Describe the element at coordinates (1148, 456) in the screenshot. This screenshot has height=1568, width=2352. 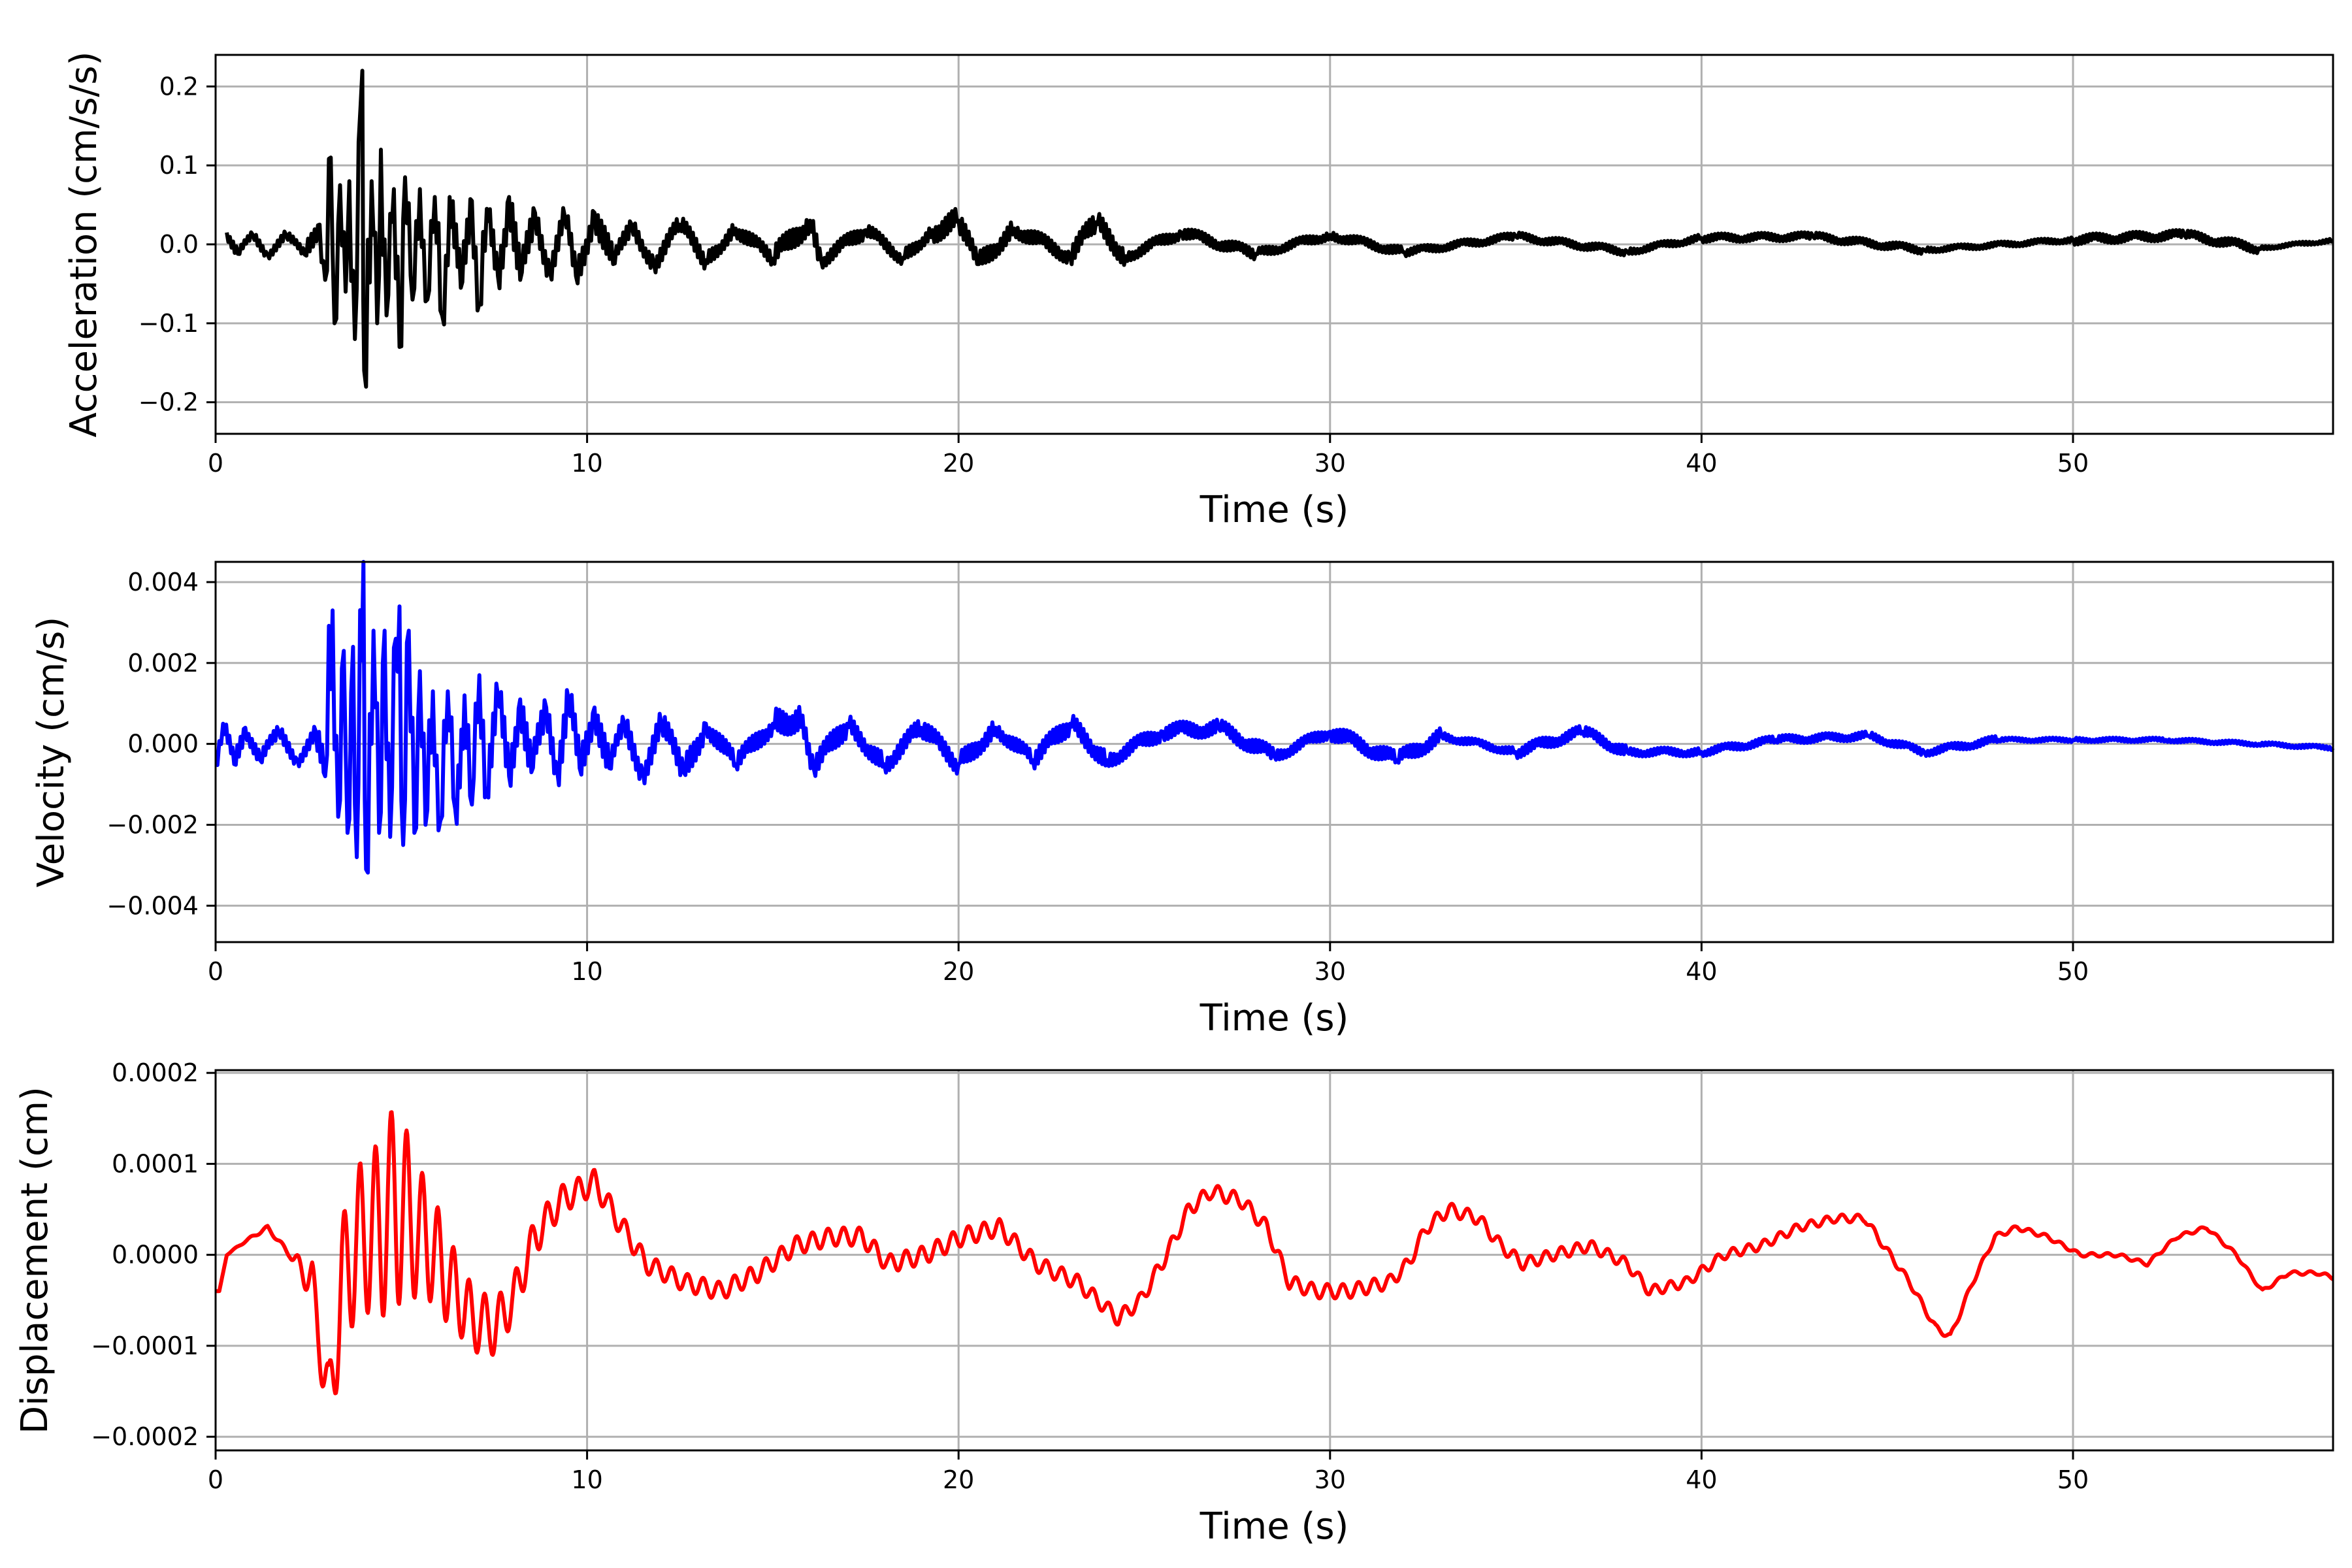
I see `acceleration-x-ticks: 0 10 20 30 40 50` at that location.